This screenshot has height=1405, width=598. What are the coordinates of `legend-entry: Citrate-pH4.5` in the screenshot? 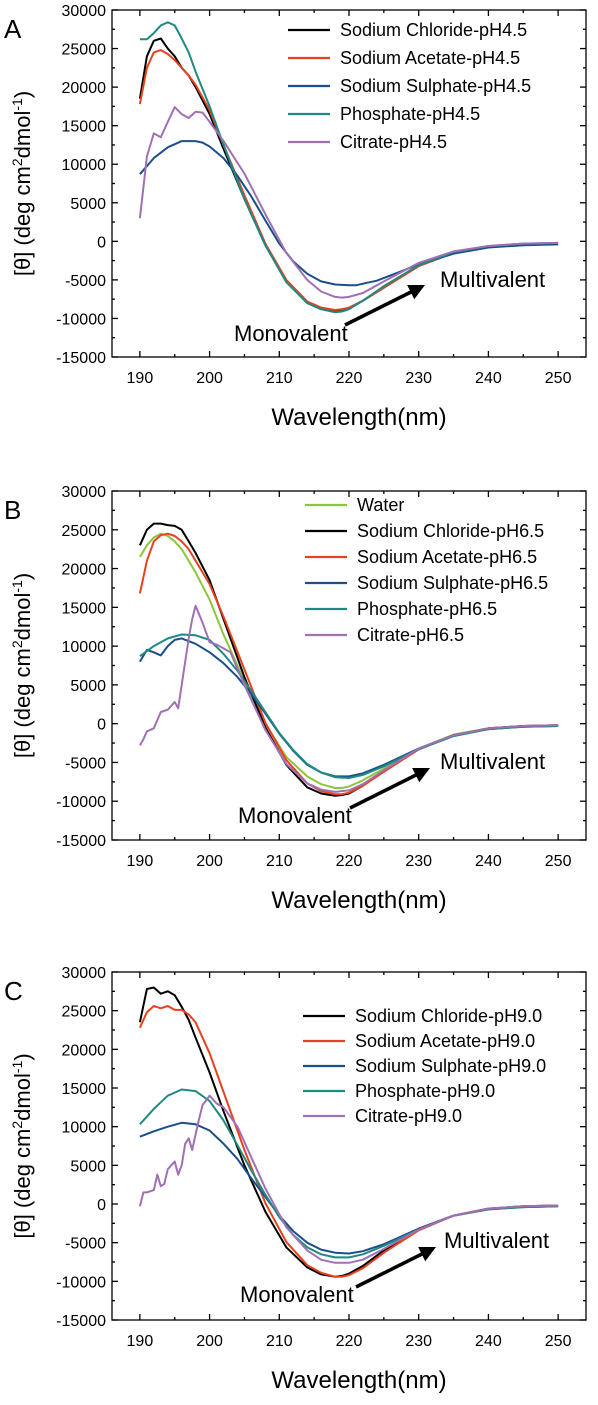 It's located at (393, 142).